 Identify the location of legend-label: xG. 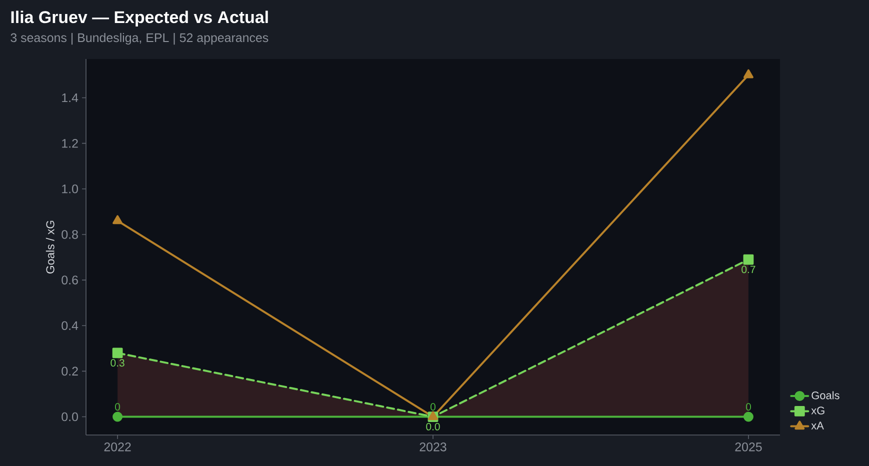
(817, 410).